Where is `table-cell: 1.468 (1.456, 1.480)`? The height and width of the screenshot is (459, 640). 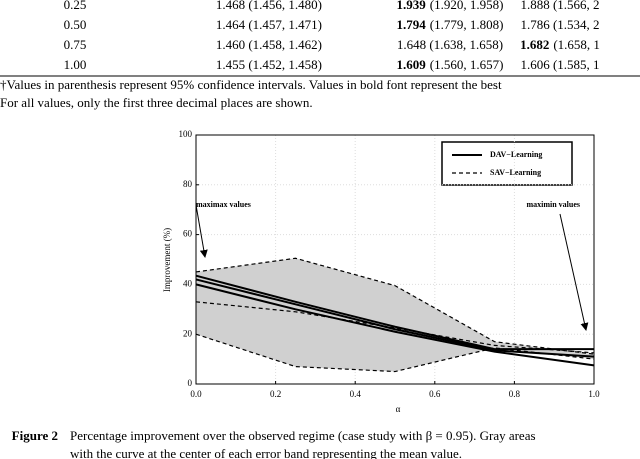
table-cell: 1.468 (1.456, 1.480) is located at coordinates (269, 6).